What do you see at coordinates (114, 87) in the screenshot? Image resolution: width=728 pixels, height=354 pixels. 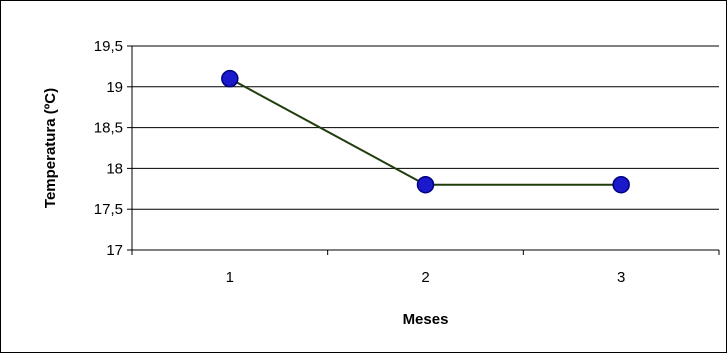 I see `y-tick-label: 19` at bounding box center [114, 87].